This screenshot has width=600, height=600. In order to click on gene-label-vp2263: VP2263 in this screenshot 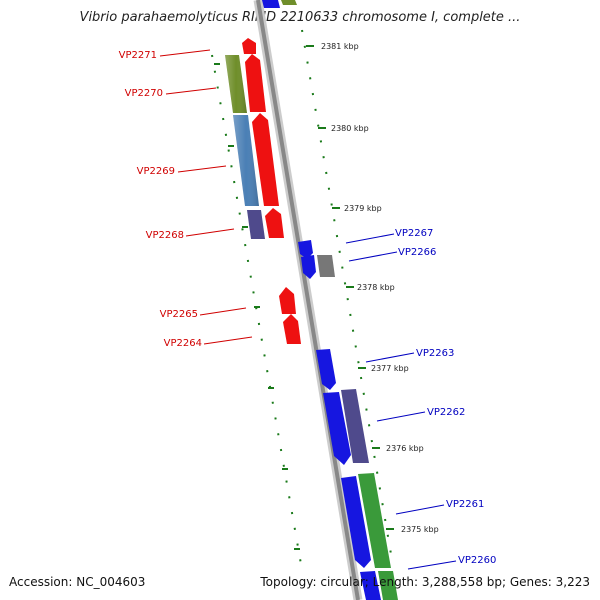, I will do `click(409, 355)`.